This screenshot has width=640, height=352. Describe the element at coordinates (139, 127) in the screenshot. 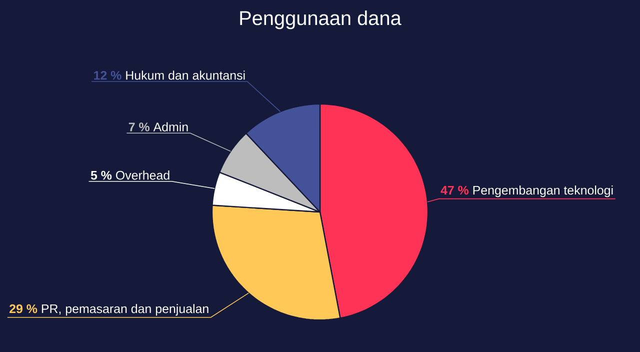

I see `data-label: 7 %` at that location.